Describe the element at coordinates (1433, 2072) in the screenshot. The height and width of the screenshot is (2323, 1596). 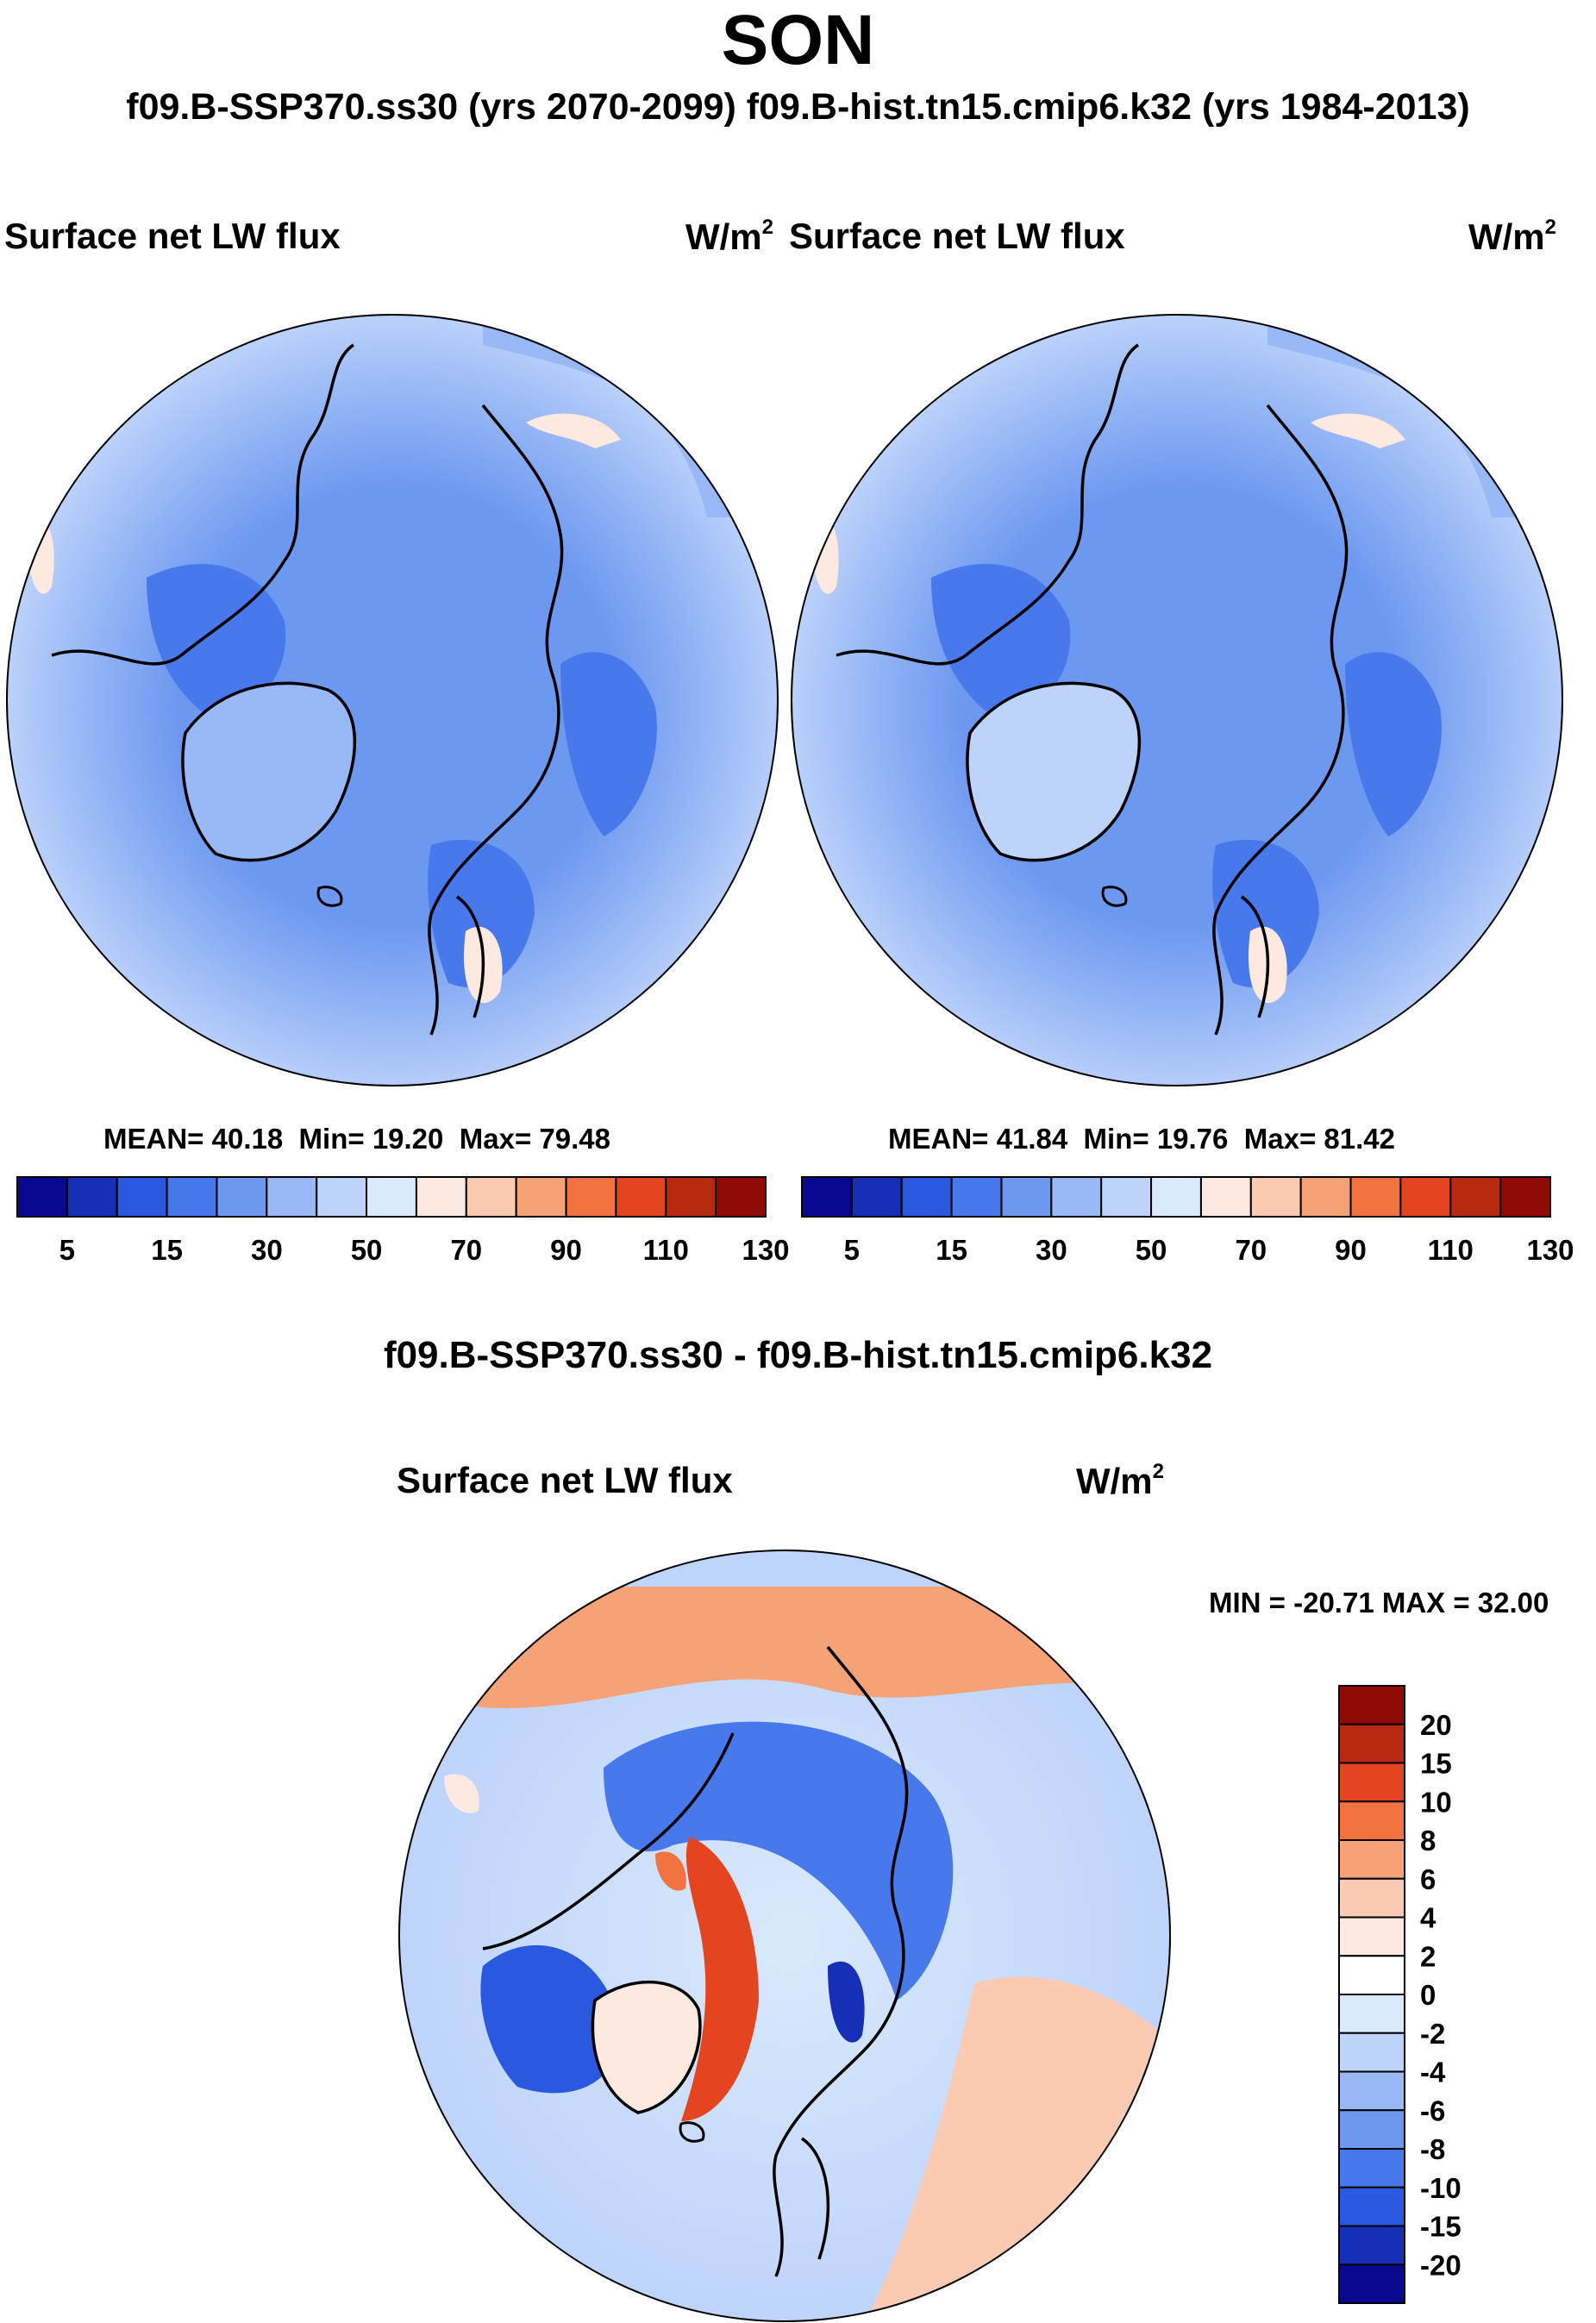
I see `colorbar-3-tick-label: -4` at that location.